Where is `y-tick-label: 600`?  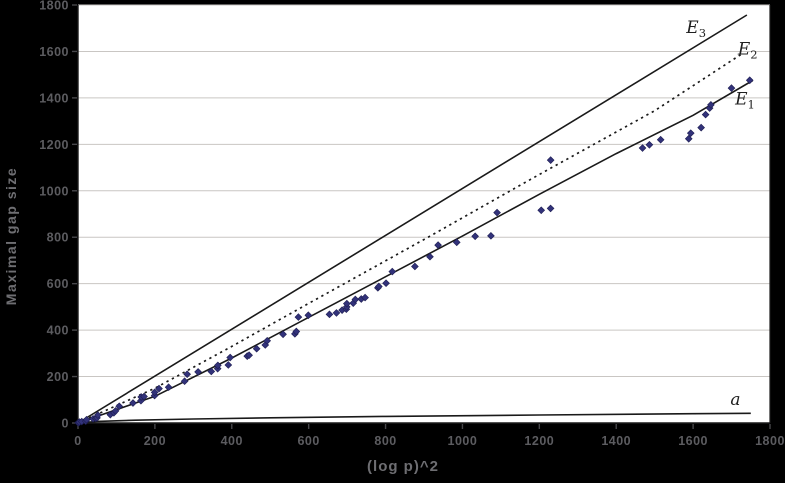 y-tick-label: 600 is located at coordinates (58, 284).